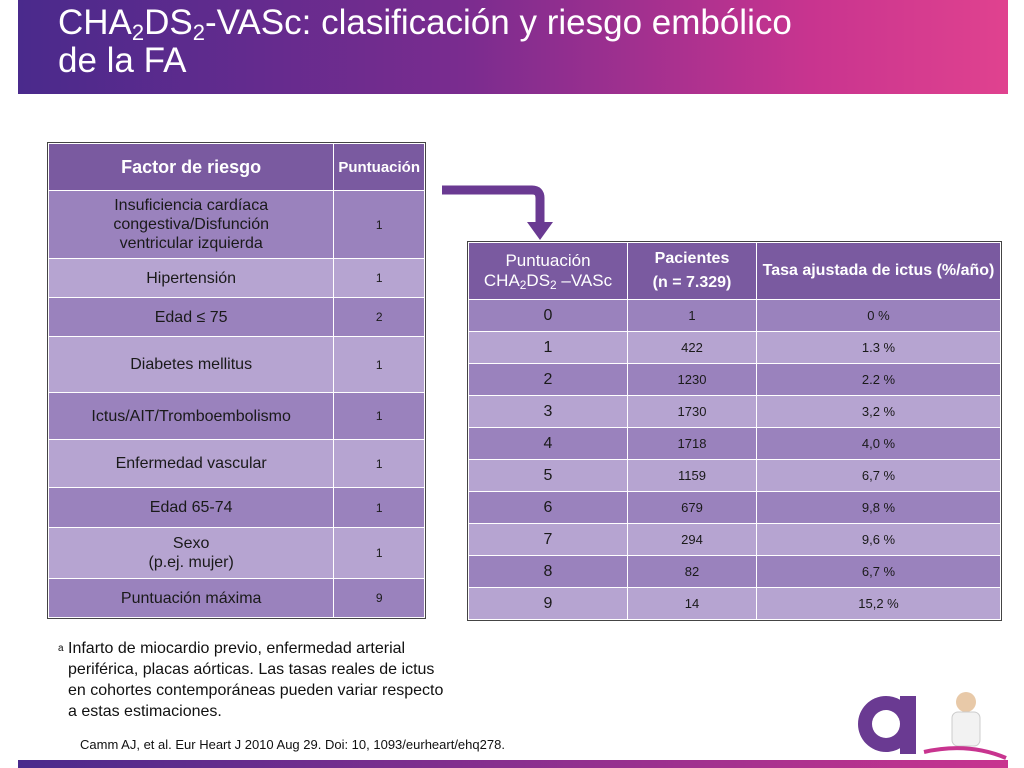  I want to click on risk-factor: Edad 65-74, so click(191, 507).